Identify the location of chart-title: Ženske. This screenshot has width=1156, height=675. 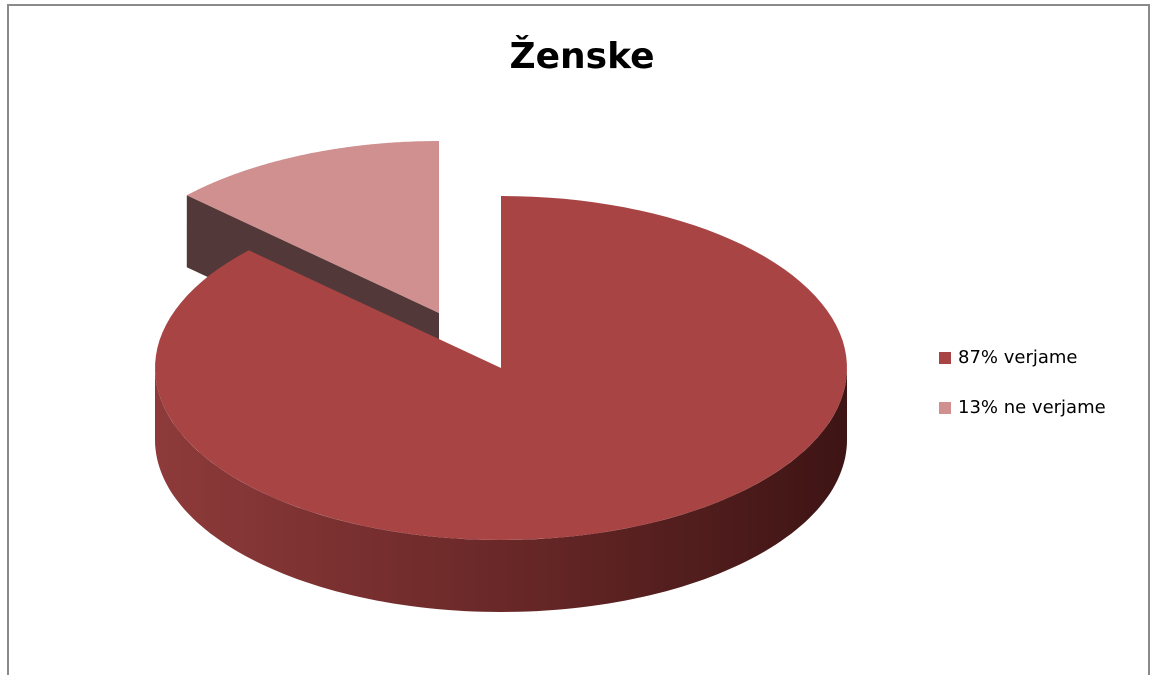
(582, 56).